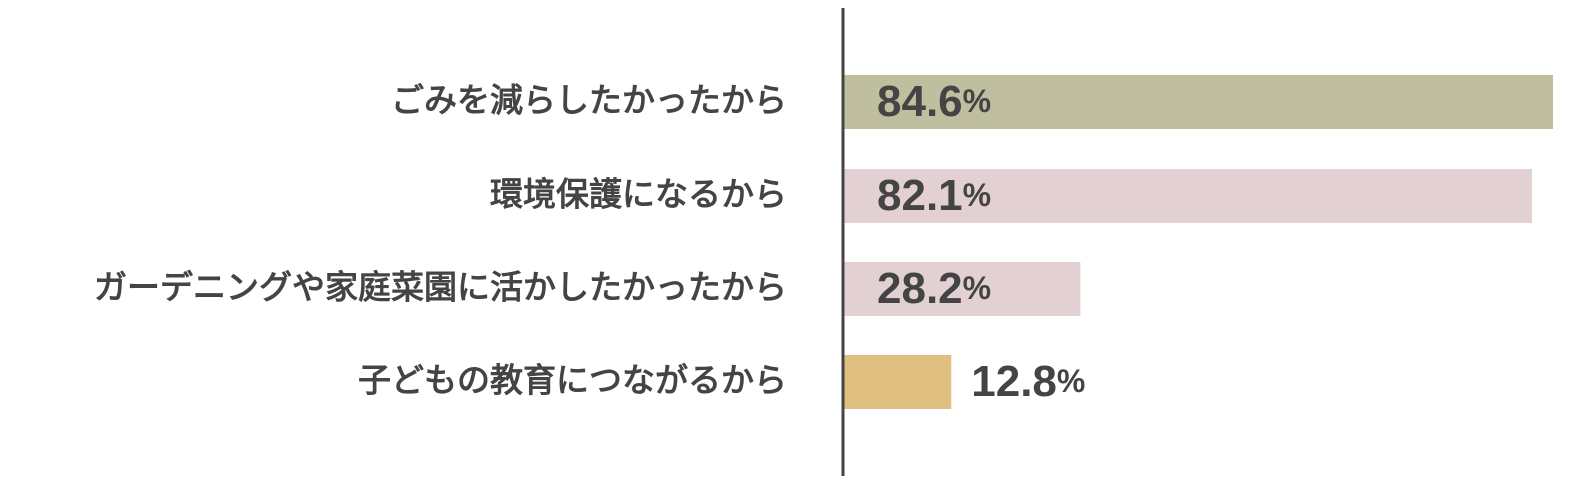  I want to click on value-label: 82.1%, so click(934, 195).